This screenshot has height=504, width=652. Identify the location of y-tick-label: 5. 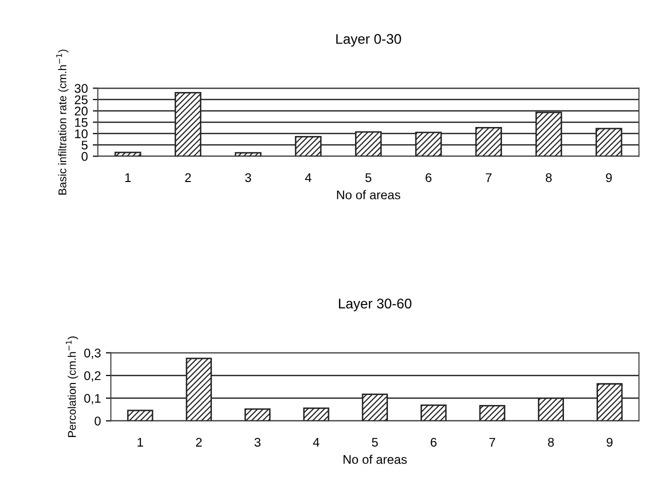
(85, 145).